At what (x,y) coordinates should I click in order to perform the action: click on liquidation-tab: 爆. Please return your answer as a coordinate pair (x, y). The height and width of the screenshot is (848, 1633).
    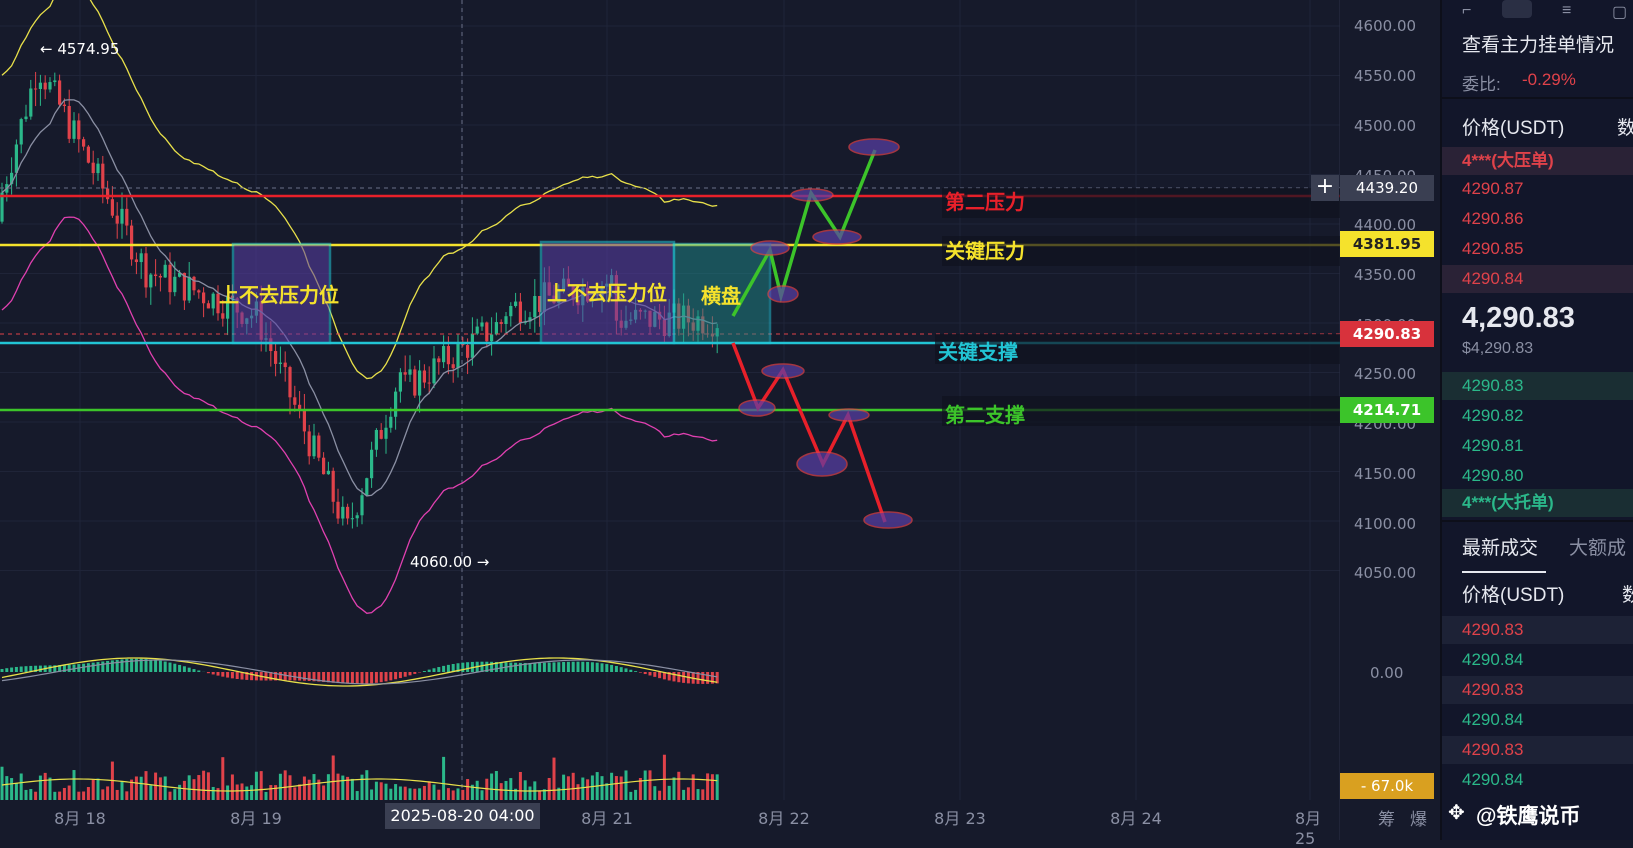
    Looking at the image, I should click on (1418, 817).